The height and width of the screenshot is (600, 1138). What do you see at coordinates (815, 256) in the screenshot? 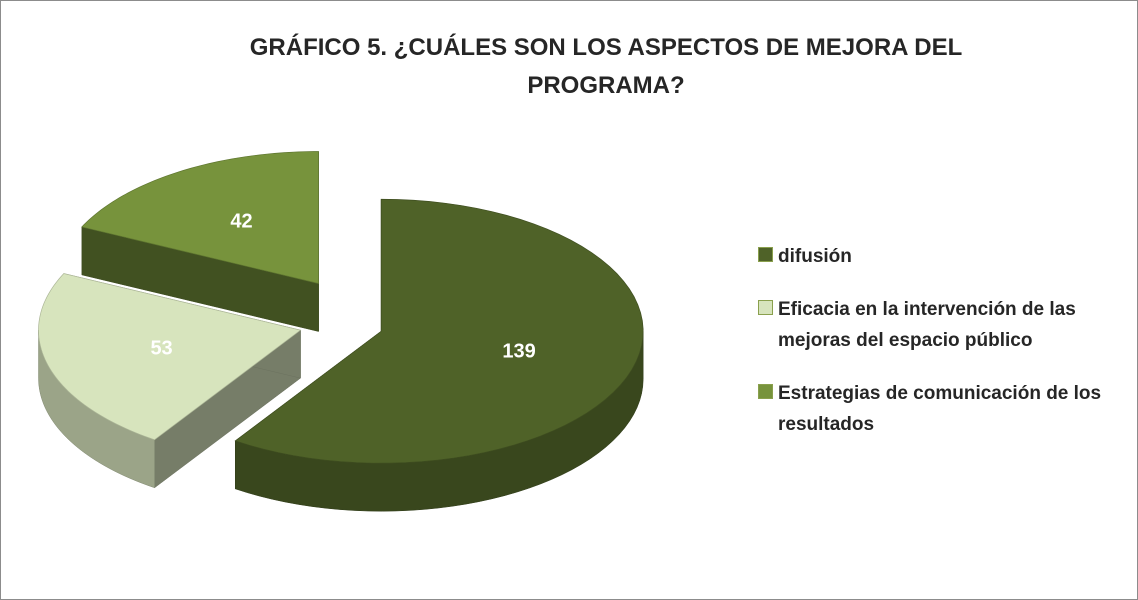
I see `legend-label: difusión` at bounding box center [815, 256].